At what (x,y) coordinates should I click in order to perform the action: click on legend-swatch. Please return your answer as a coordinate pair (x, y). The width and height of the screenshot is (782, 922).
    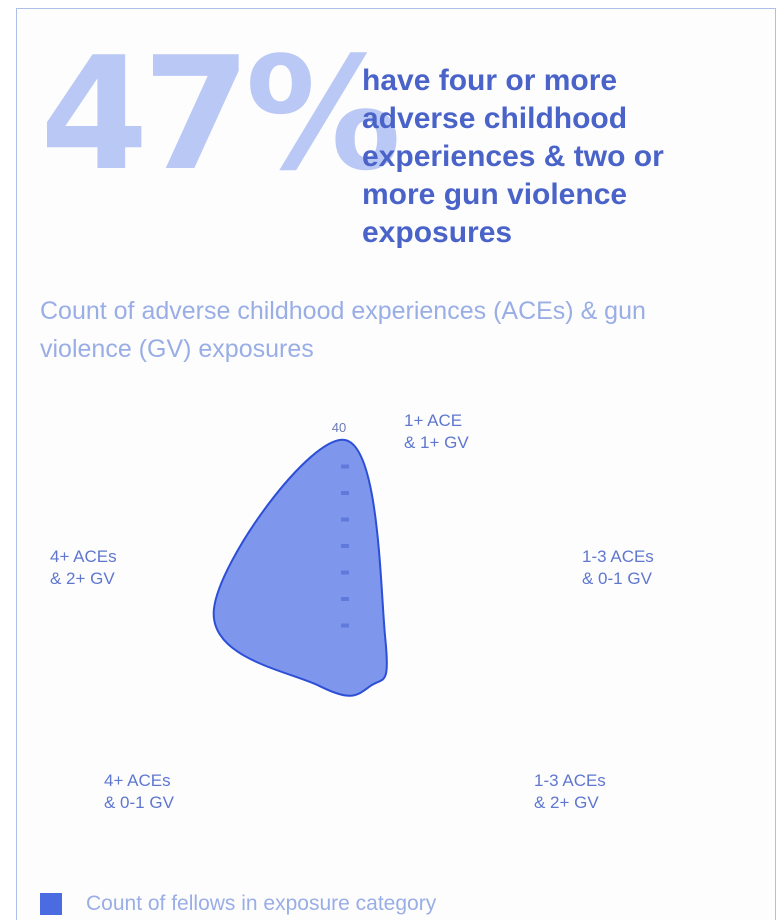
    Looking at the image, I should click on (51, 904).